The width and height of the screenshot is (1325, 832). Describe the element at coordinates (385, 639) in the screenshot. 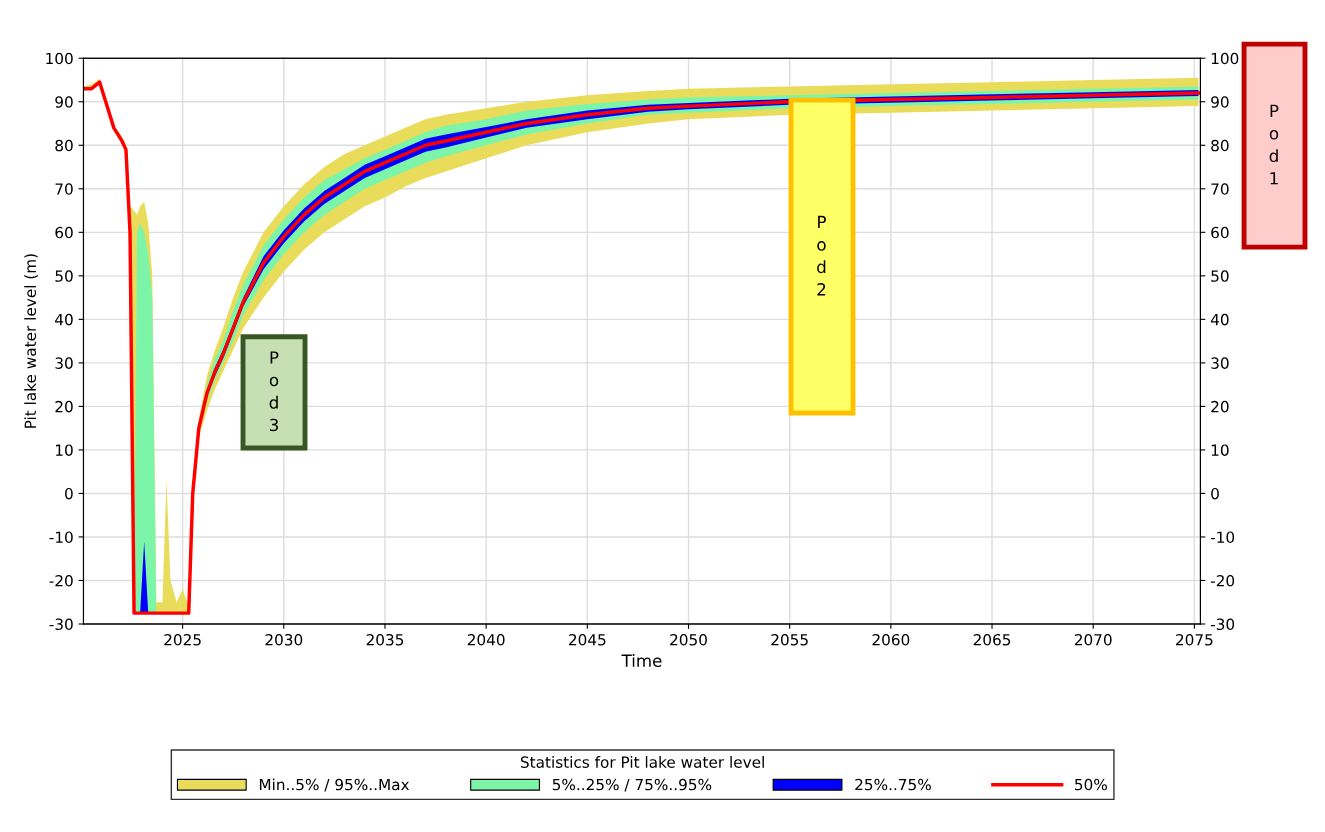

I see `x-tick-label: 2035` at that location.